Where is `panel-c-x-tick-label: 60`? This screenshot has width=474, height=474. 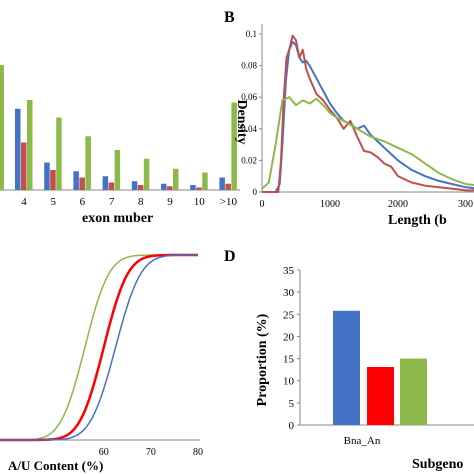 panel-c-x-tick-label: 60 is located at coordinates (104, 452).